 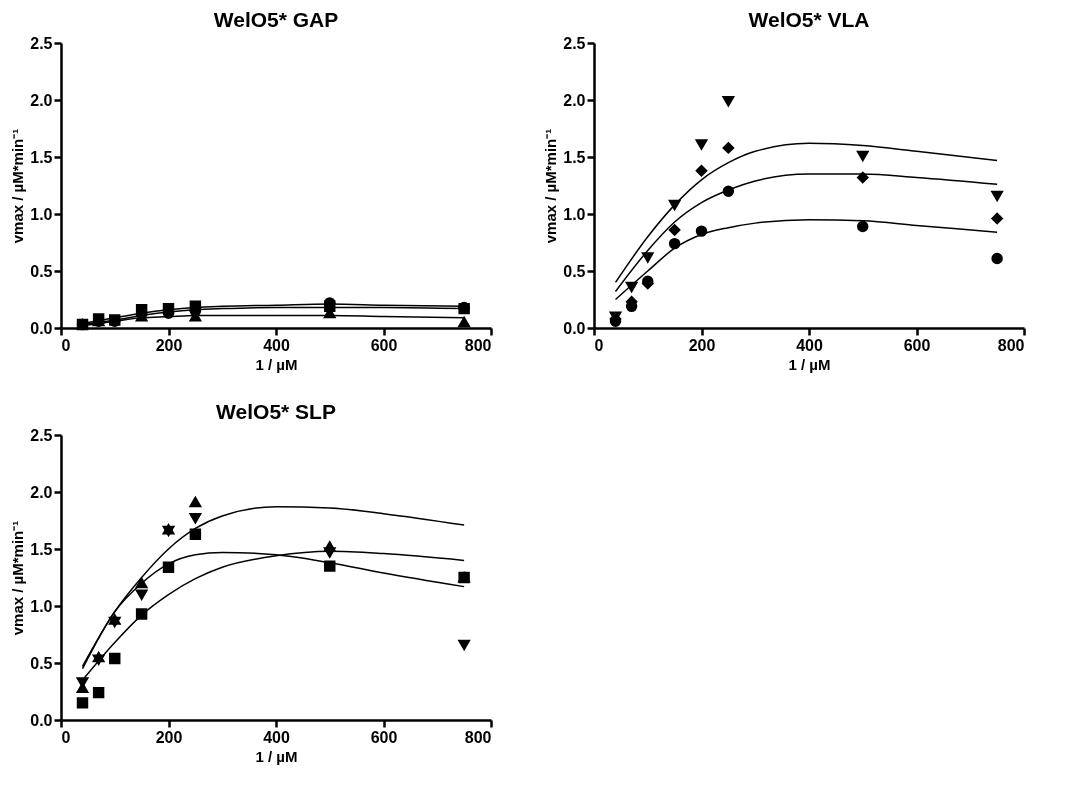 I want to click on chart-title: WelO5* VLA, so click(x=809, y=19).